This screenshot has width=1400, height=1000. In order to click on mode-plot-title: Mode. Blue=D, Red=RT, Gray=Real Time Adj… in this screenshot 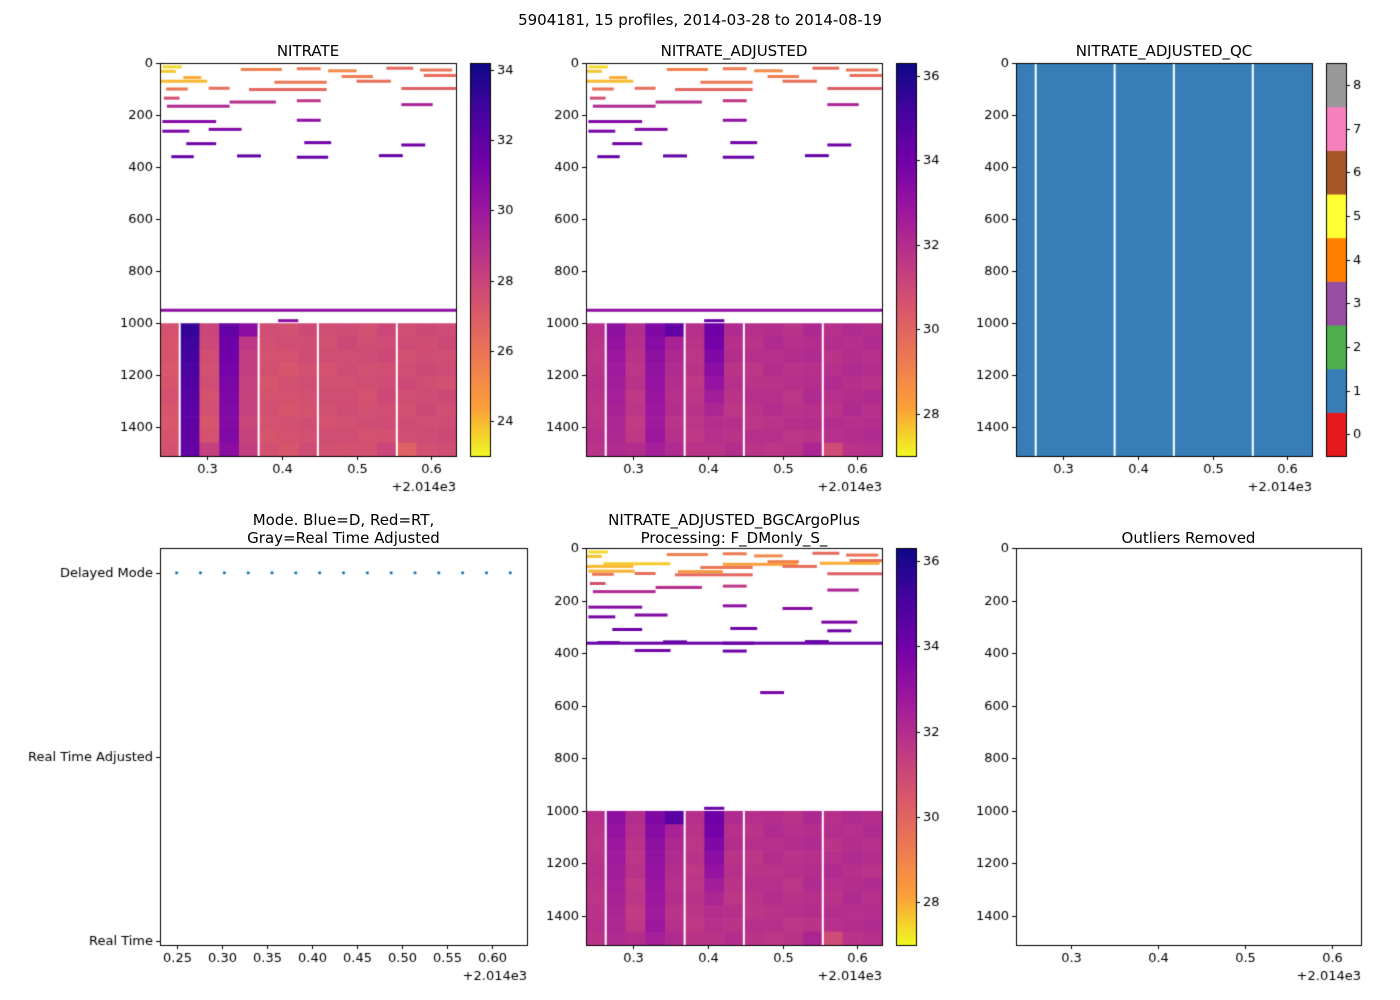, I will do `click(343, 529)`.